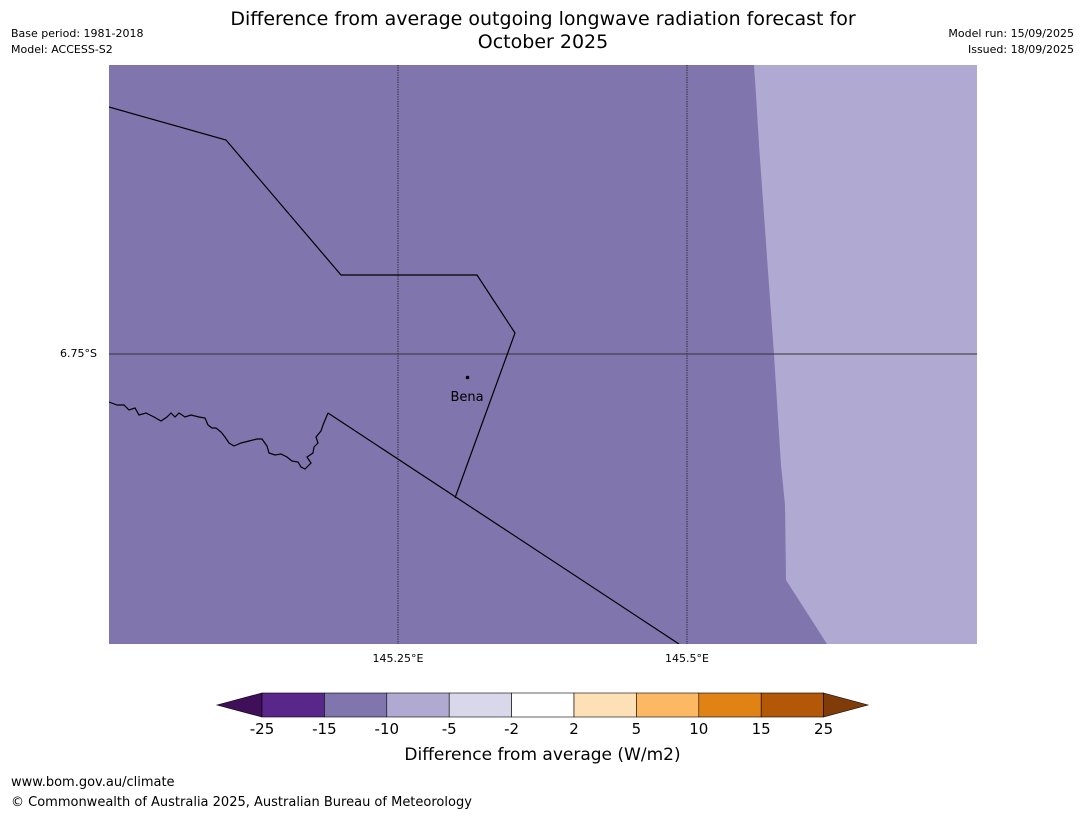 The image size is (1085, 816). What do you see at coordinates (239, 705) in the screenshot?
I see `colorbar-extend-low` at bounding box center [239, 705].